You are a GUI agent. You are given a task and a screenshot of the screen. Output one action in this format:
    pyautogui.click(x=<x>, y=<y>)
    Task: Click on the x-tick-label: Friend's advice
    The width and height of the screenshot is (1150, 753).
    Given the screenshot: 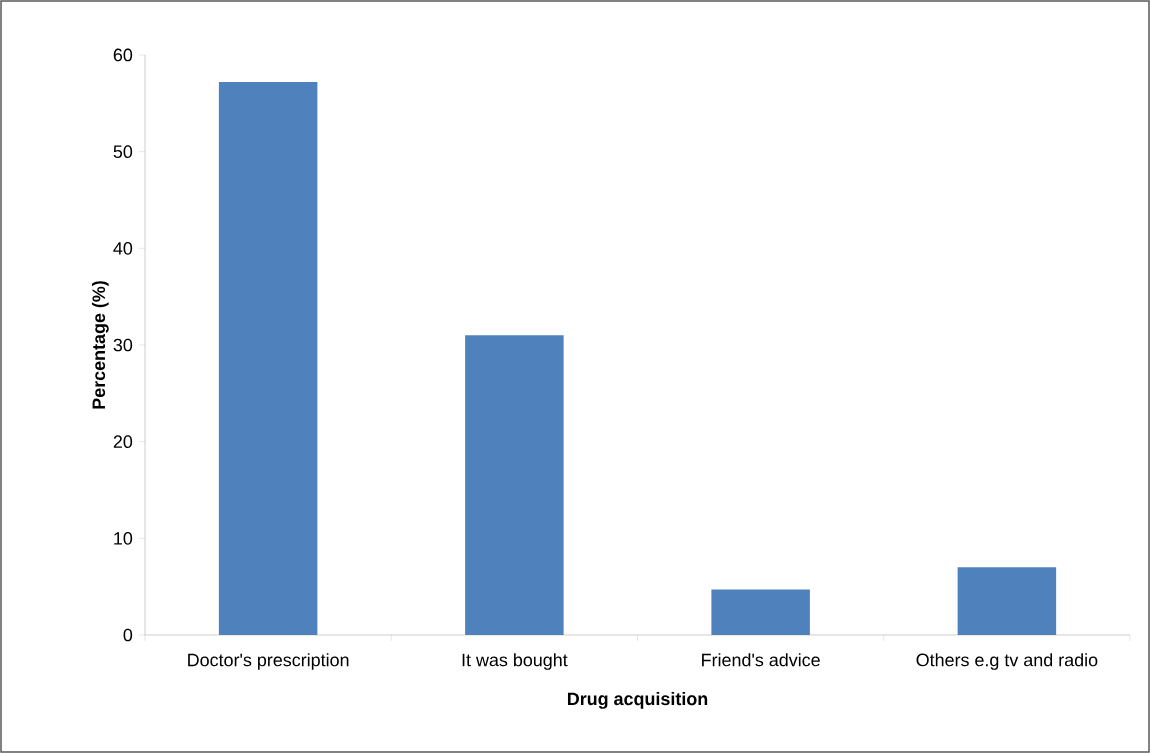 What is the action you would take?
    pyautogui.click(x=761, y=660)
    